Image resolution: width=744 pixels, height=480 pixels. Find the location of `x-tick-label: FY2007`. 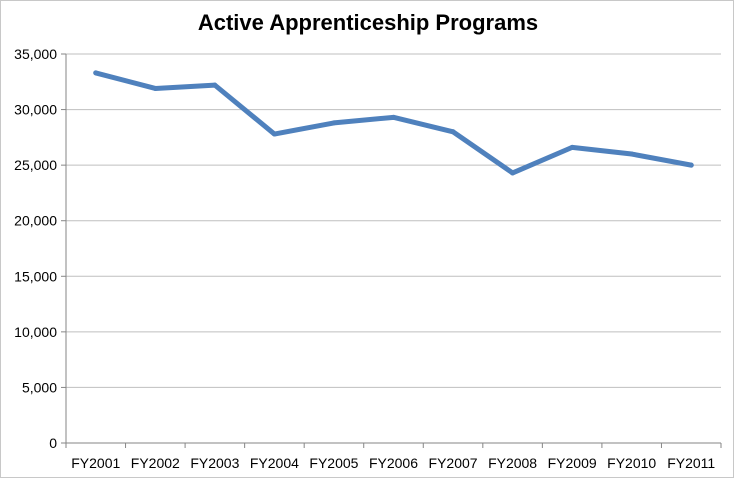

x-tick-label: FY2007 is located at coordinates (453, 463).